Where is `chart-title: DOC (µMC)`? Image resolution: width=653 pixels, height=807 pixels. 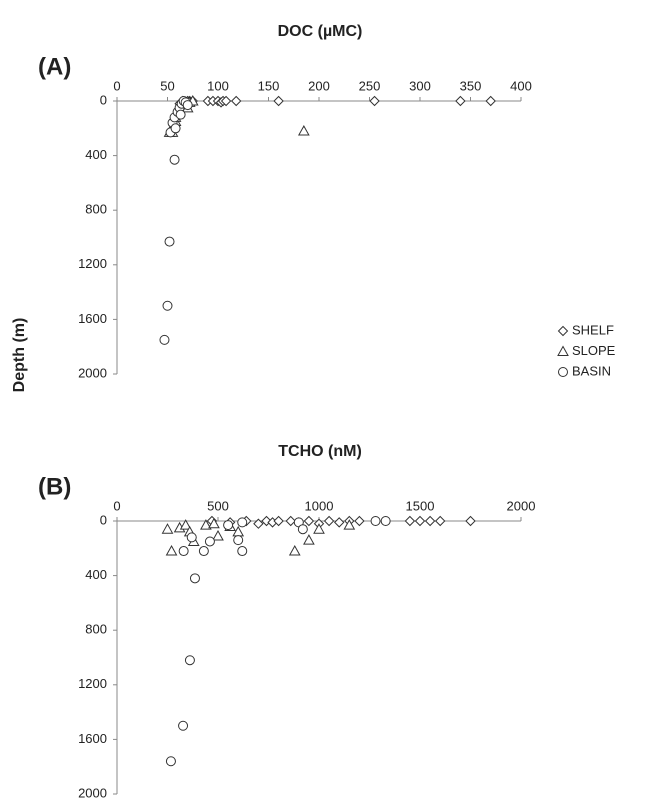
chart-title: DOC (µMC) is located at coordinates (320, 31).